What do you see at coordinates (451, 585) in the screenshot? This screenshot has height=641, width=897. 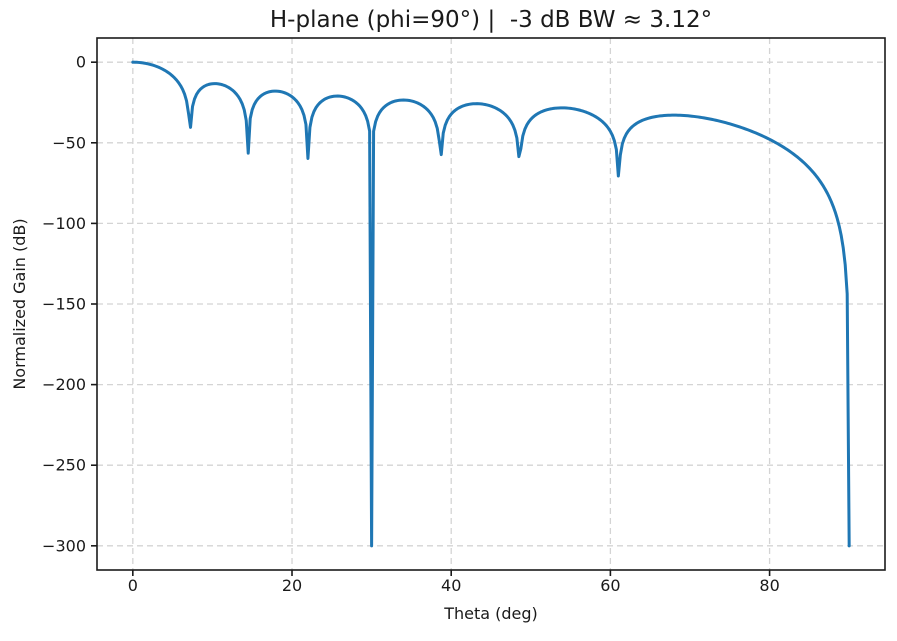 I see `x-tick-label: 40` at bounding box center [451, 585].